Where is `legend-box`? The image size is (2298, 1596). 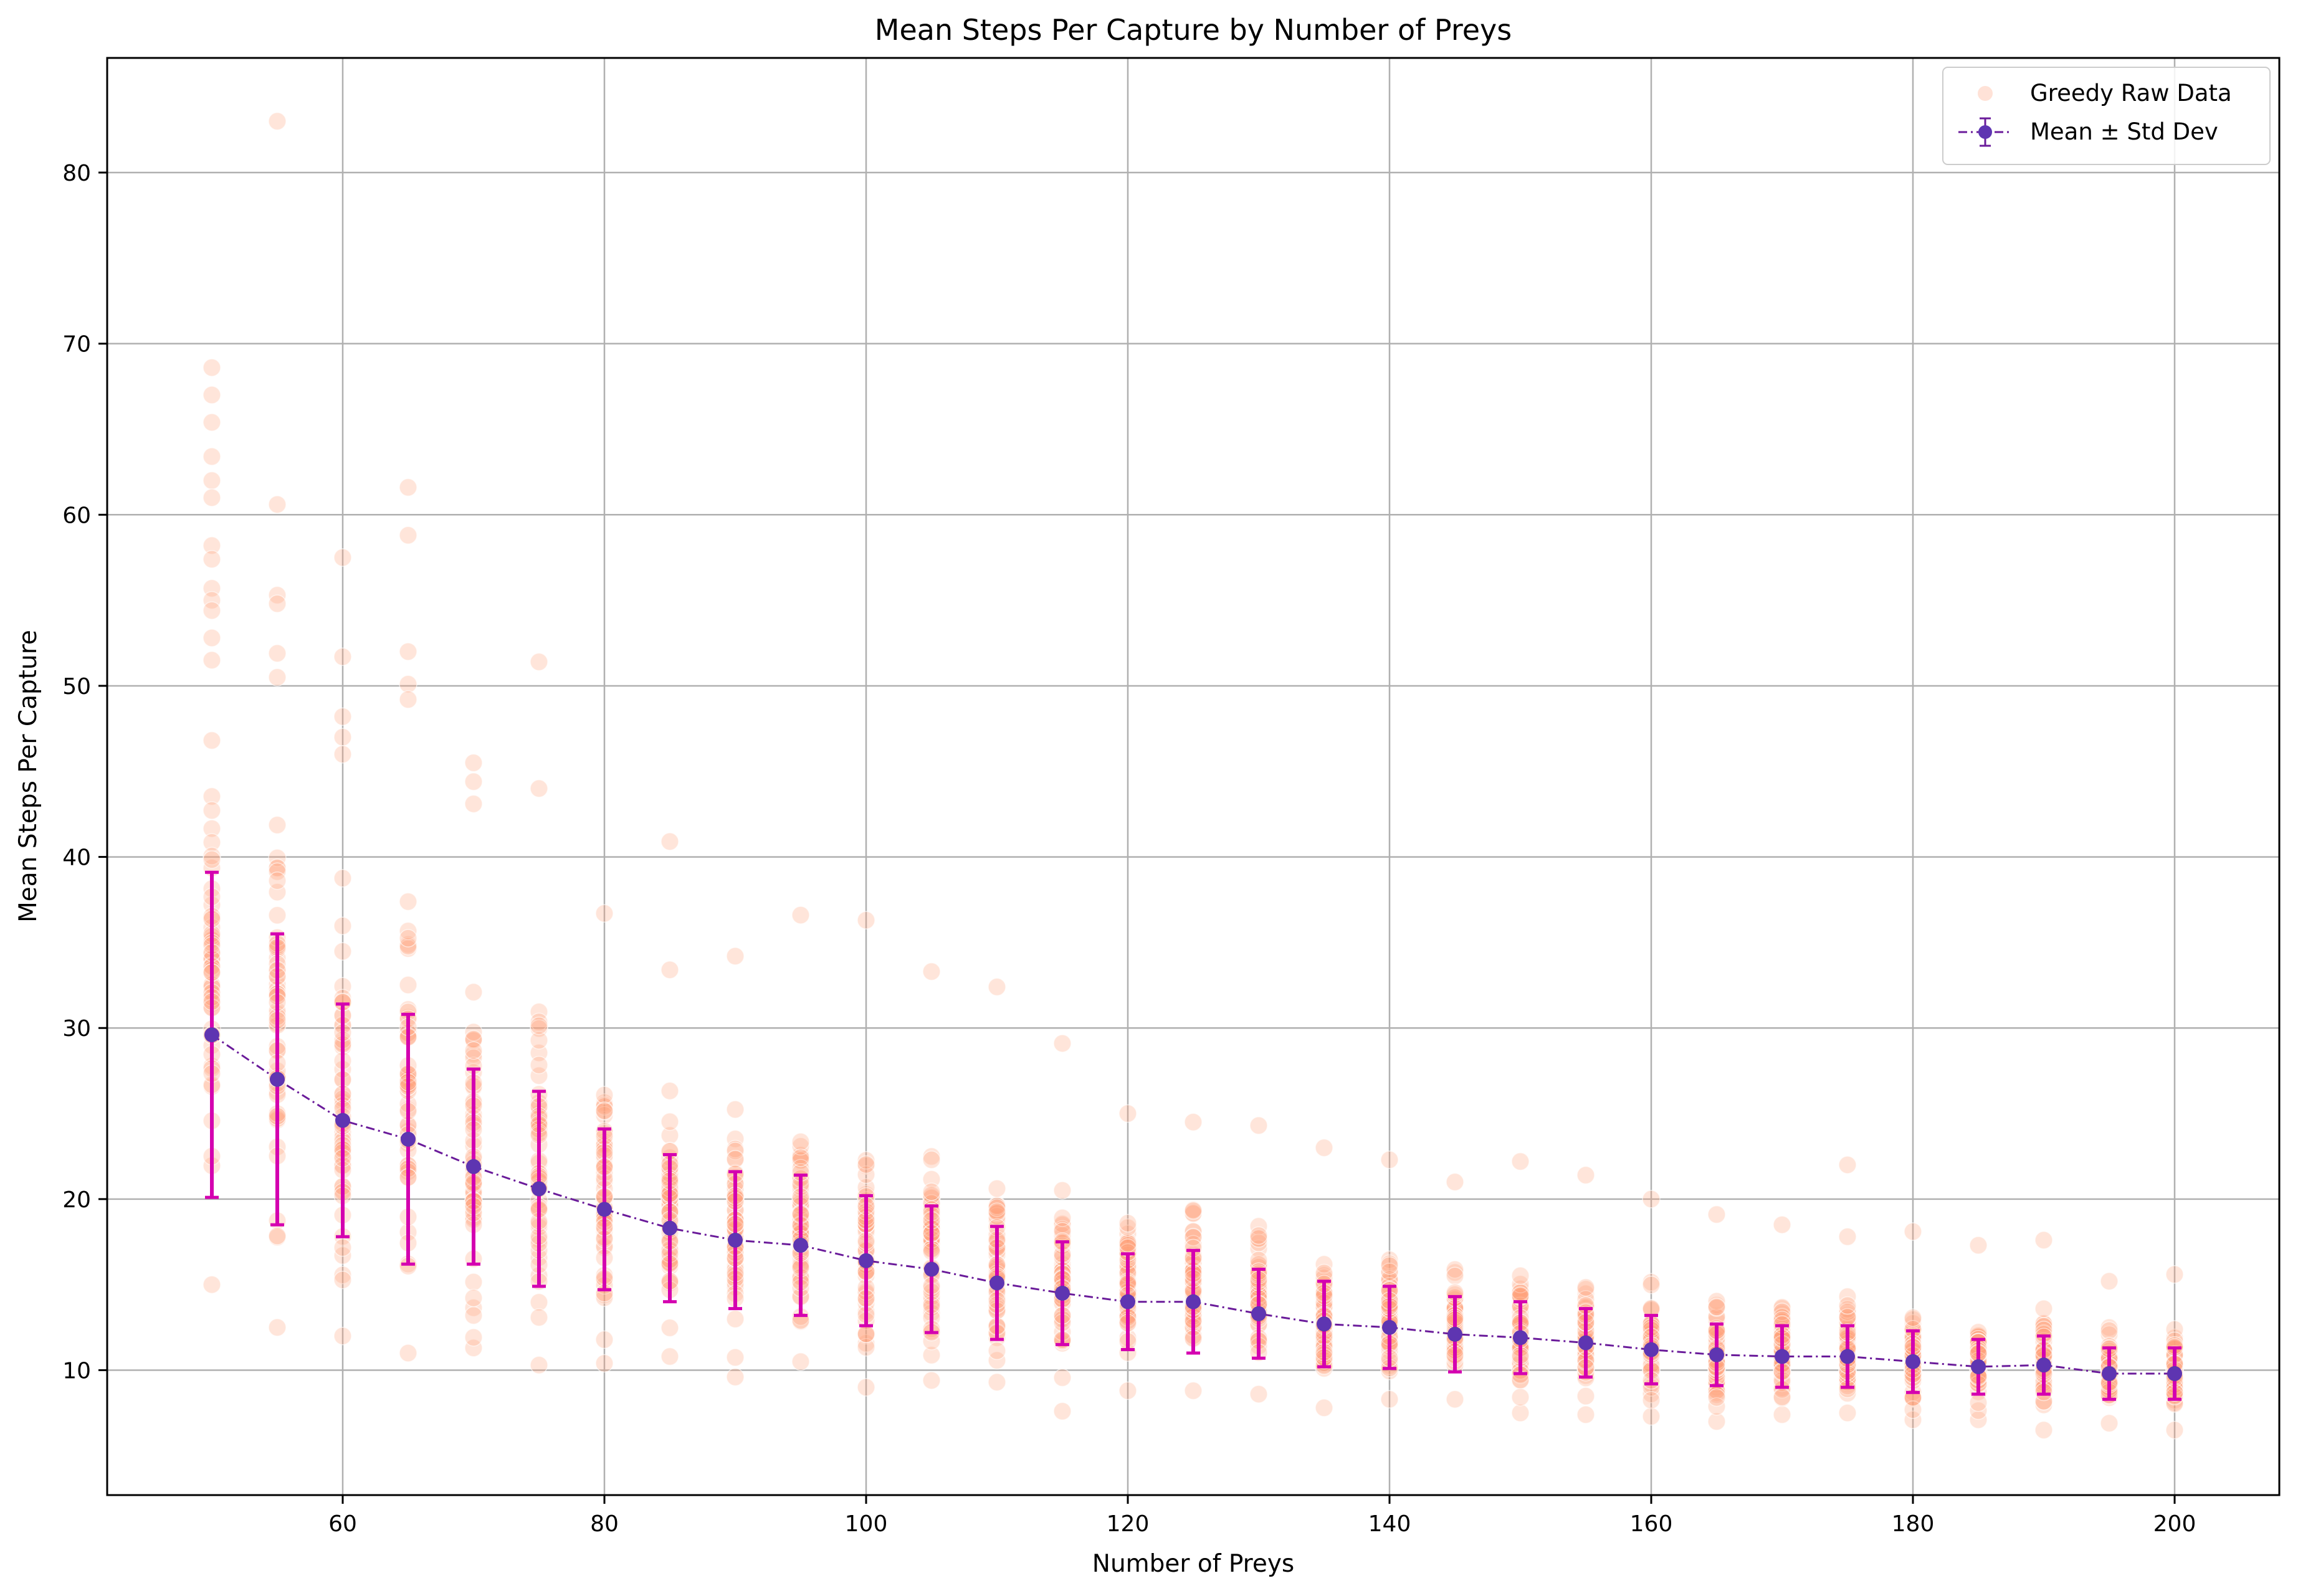
legend-box is located at coordinates (2106, 116).